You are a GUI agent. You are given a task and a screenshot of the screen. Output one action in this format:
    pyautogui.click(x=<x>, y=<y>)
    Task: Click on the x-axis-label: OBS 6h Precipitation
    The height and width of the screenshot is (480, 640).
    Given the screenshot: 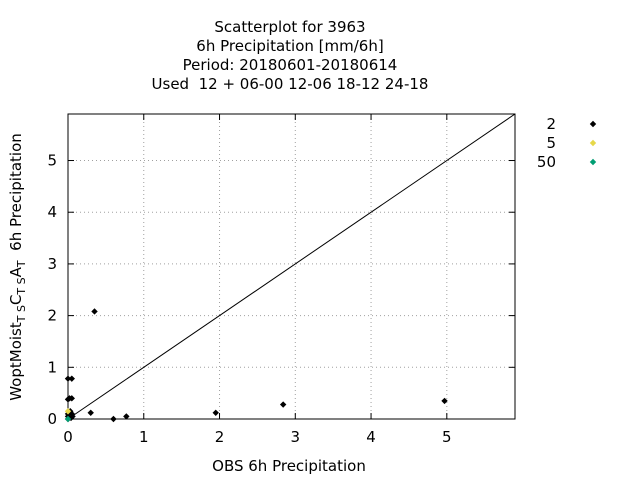 What is the action you would take?
    pyautogui.click(x=289, y=466)
    